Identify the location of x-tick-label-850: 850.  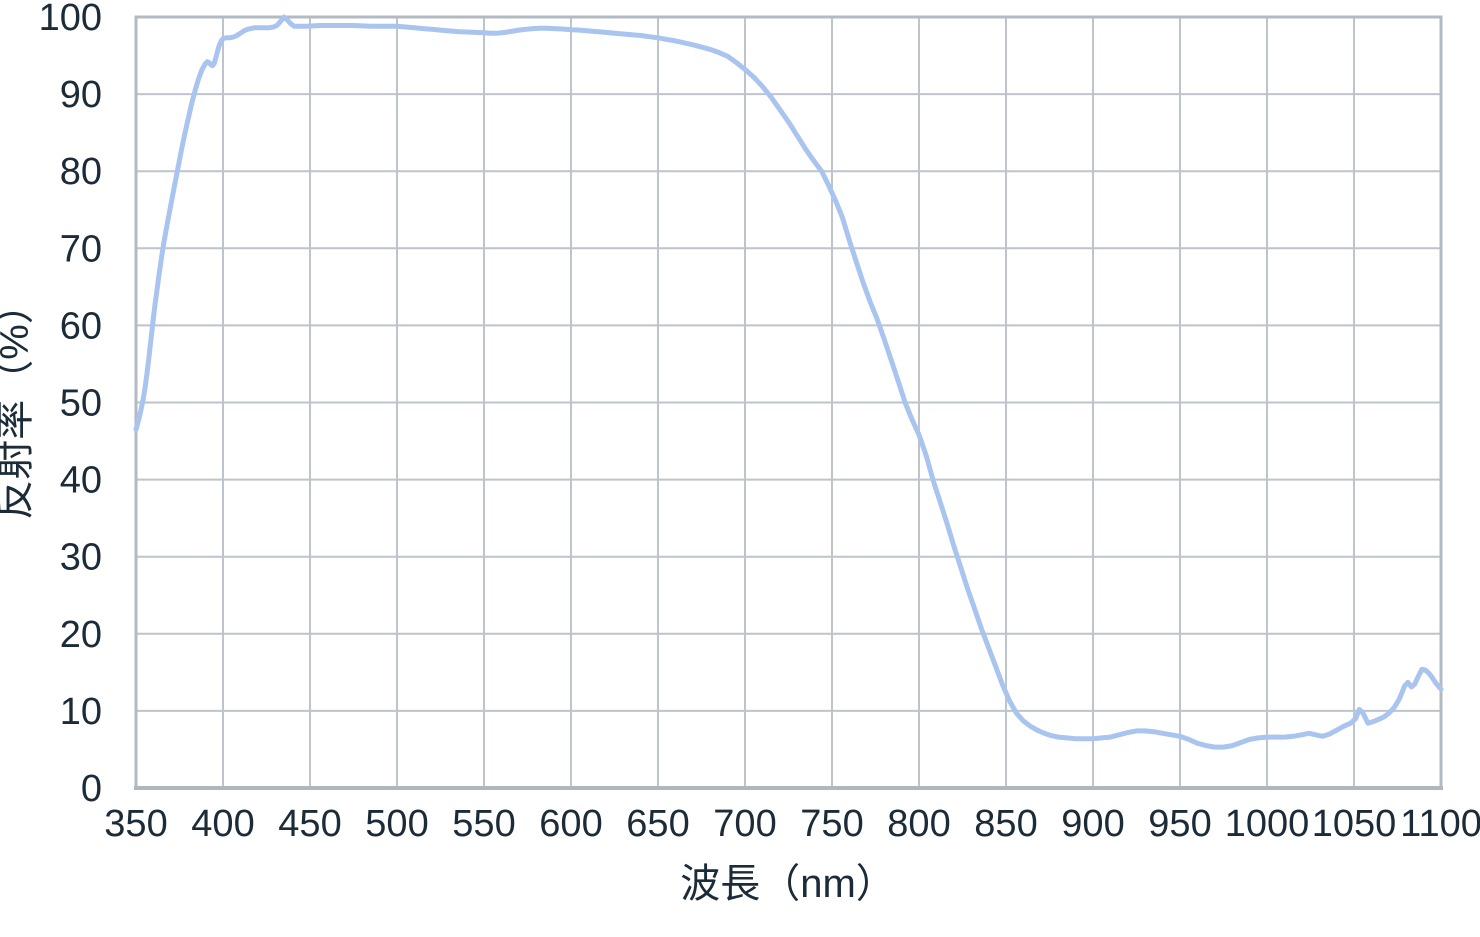
(1005, 824).